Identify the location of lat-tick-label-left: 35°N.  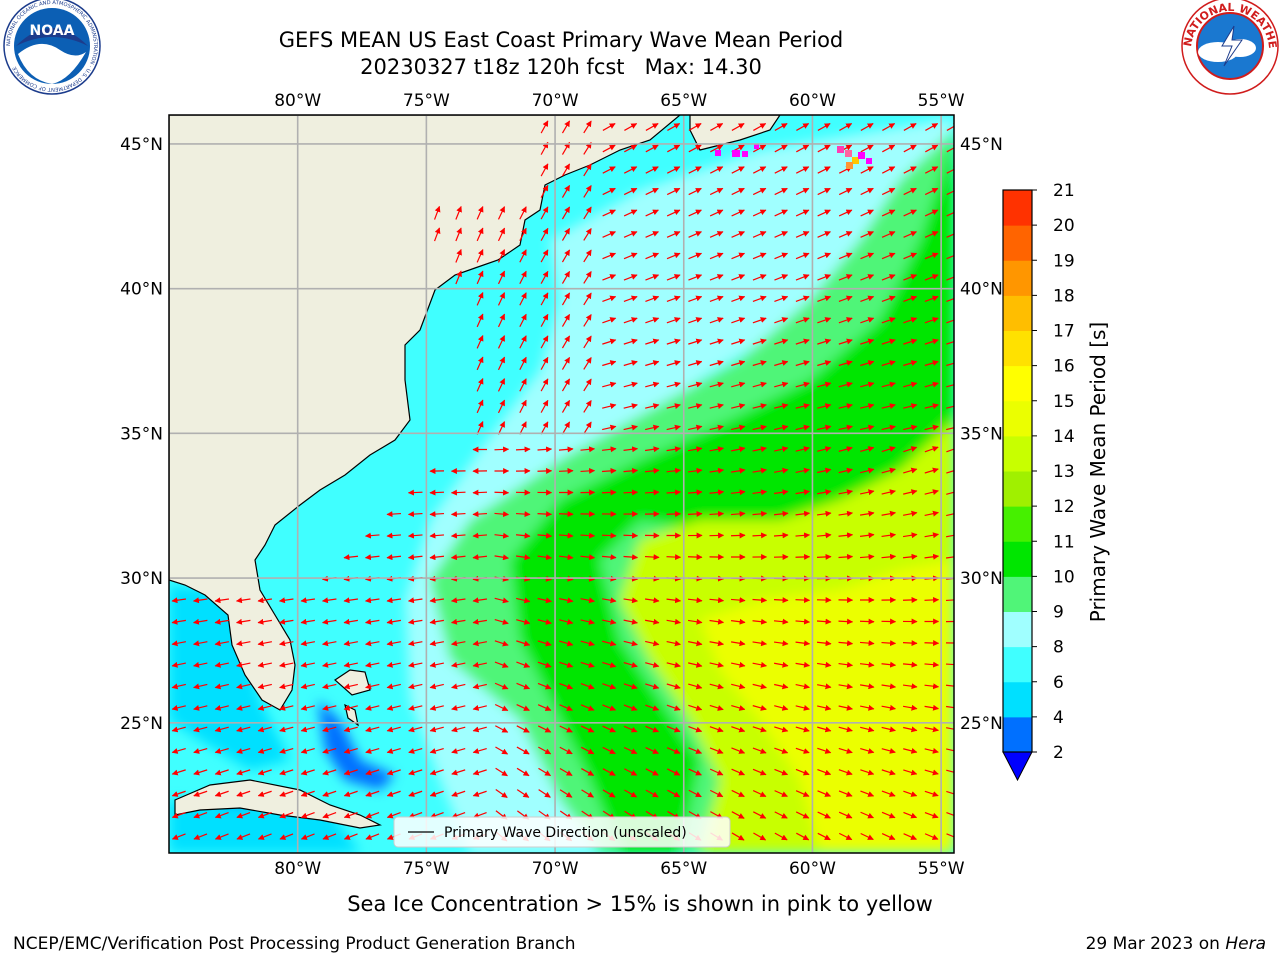
(141, 434).